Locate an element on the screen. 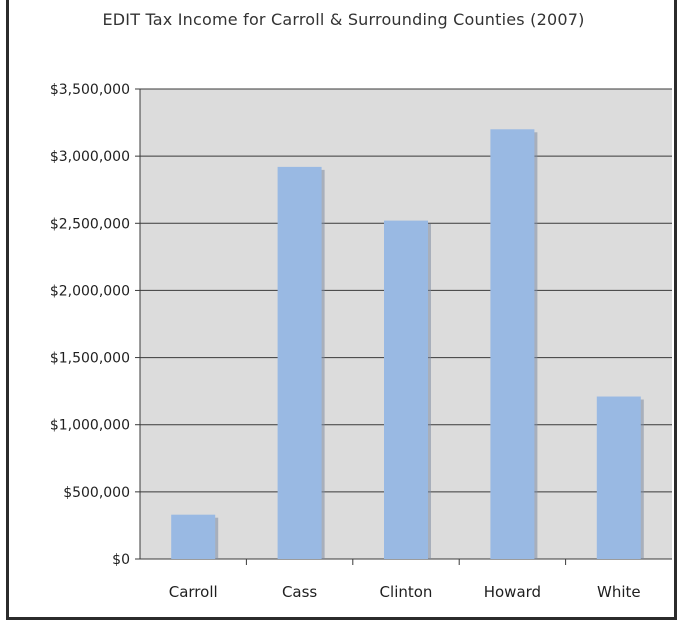 The width and height of the screenshot is (687, 627). x-category-label: Carroll is located at coordinates (193, 592).